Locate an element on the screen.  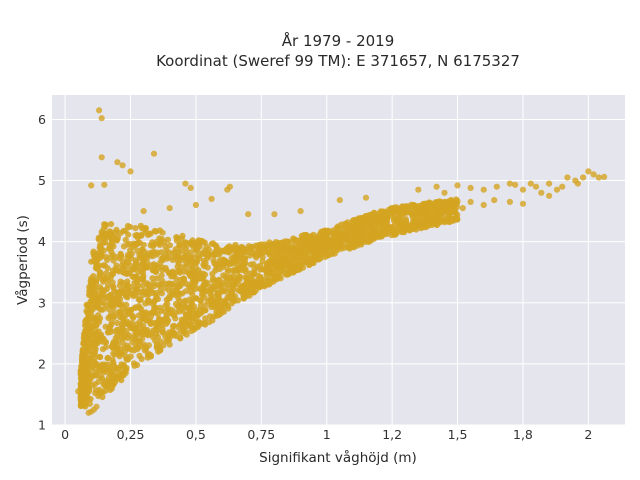
y-axis-title: Vågperiod (s) is located at coordinates (22, 260).